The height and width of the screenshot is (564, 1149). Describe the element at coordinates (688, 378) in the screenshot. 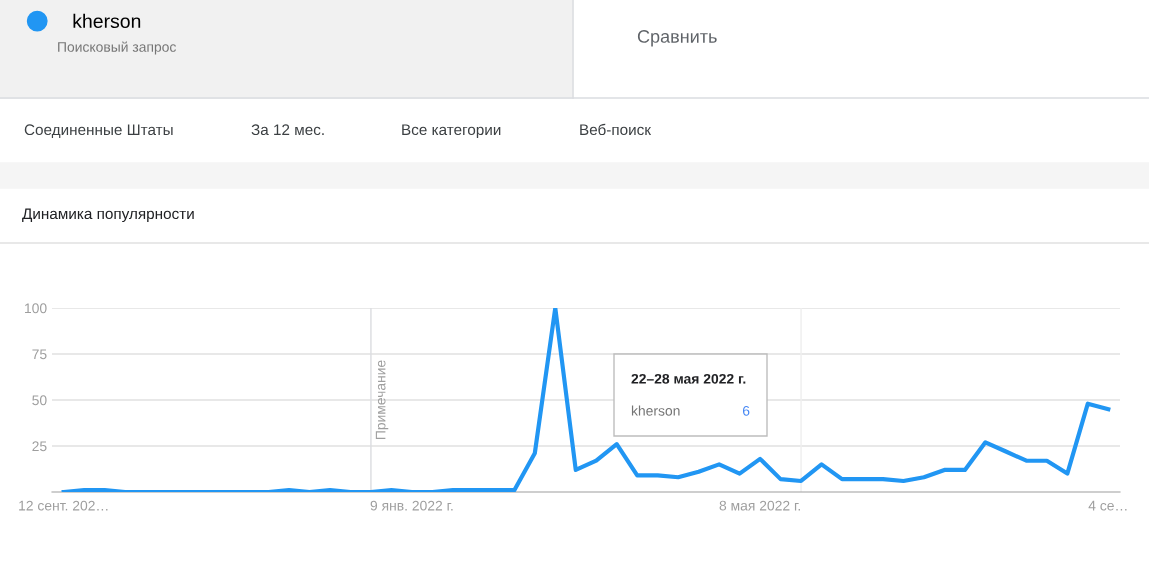

I see `annotation: 22–28 мая 2022 г.` at that location.